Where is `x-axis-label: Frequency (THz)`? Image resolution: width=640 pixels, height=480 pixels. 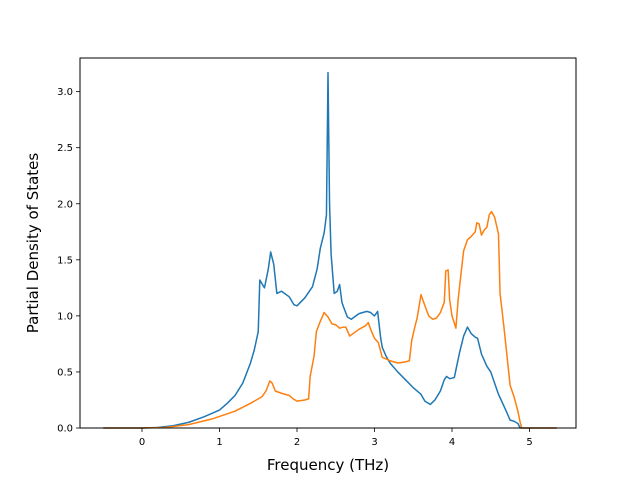 x-axis-label: Frequency (THz) is located at coordinates (328, 465).